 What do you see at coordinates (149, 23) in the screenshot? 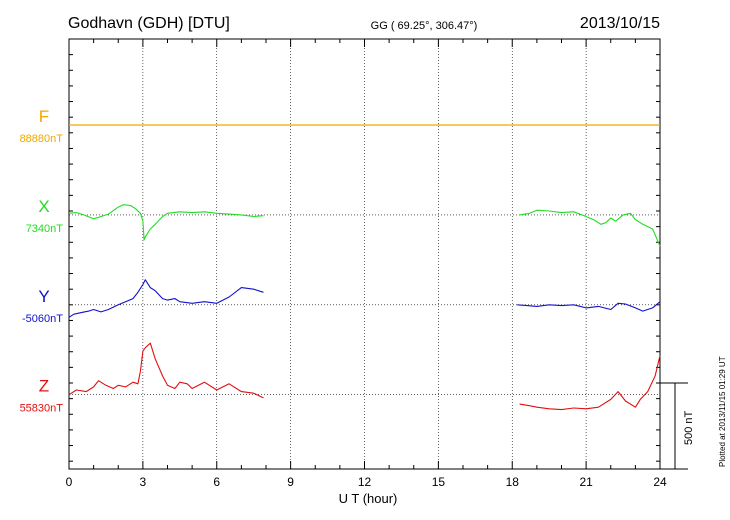
I see `station-title: Godhavn (GDH) [DTU]` at bounding box center [149, 23].